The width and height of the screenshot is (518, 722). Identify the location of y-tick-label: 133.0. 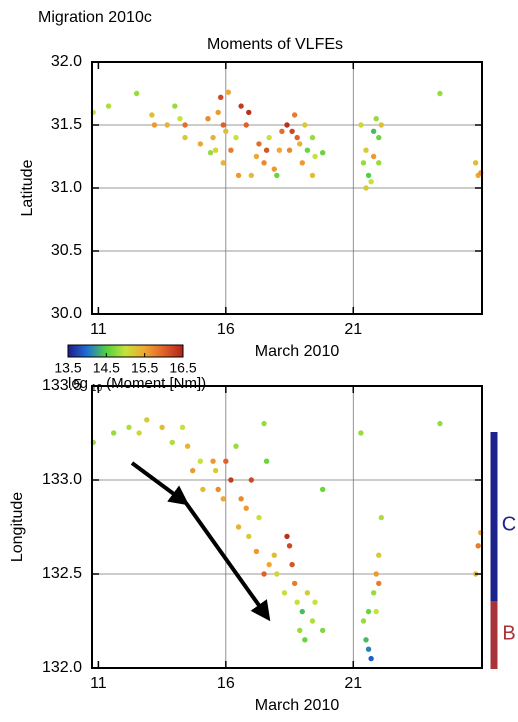
(62, 479).